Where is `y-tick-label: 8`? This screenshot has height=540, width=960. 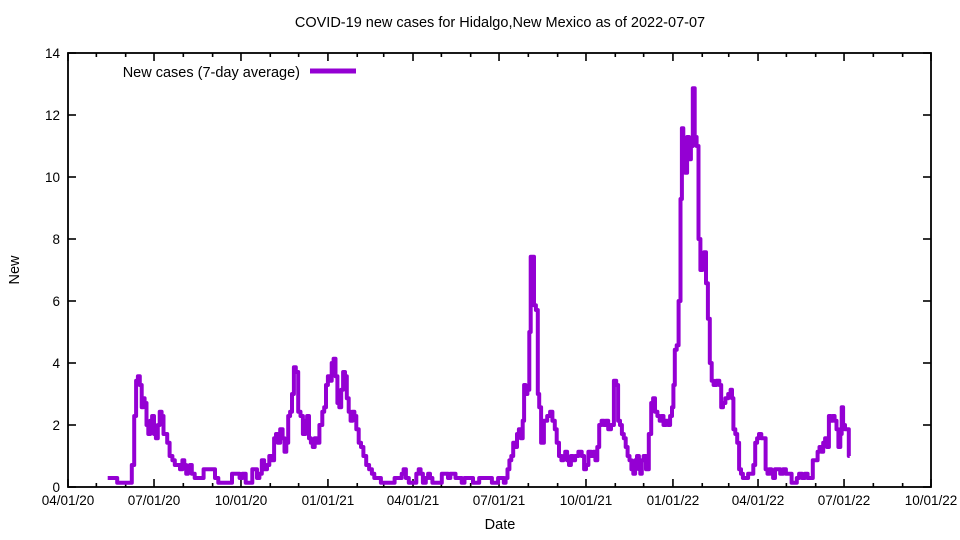 y-tick-label: 8 is located at coordinates (56, 239).